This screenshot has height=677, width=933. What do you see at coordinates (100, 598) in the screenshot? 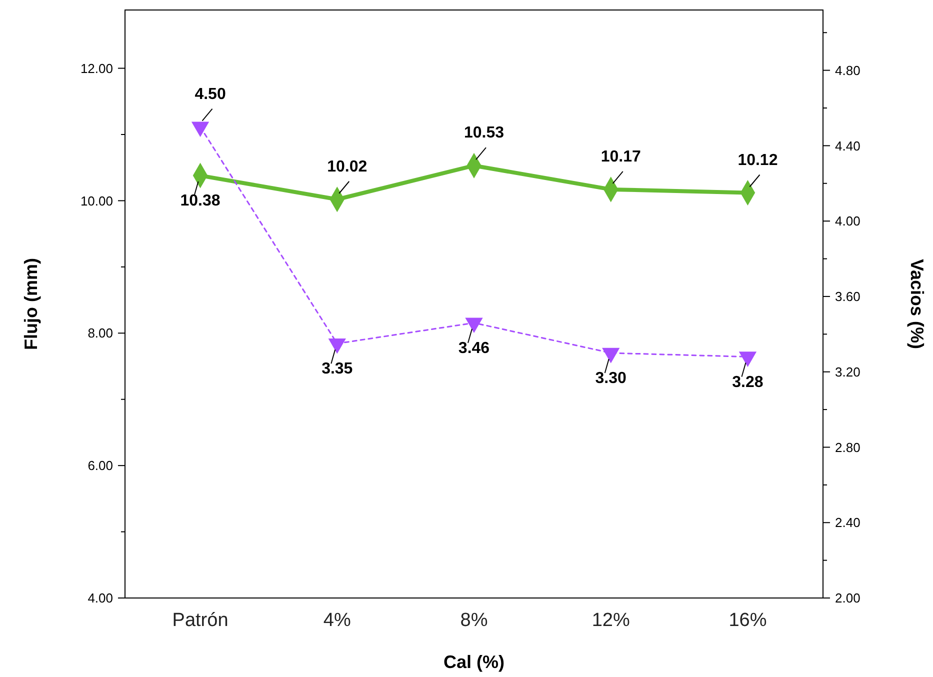
I see `y-tick-label: 4.00` at bounding box center [100, 598].